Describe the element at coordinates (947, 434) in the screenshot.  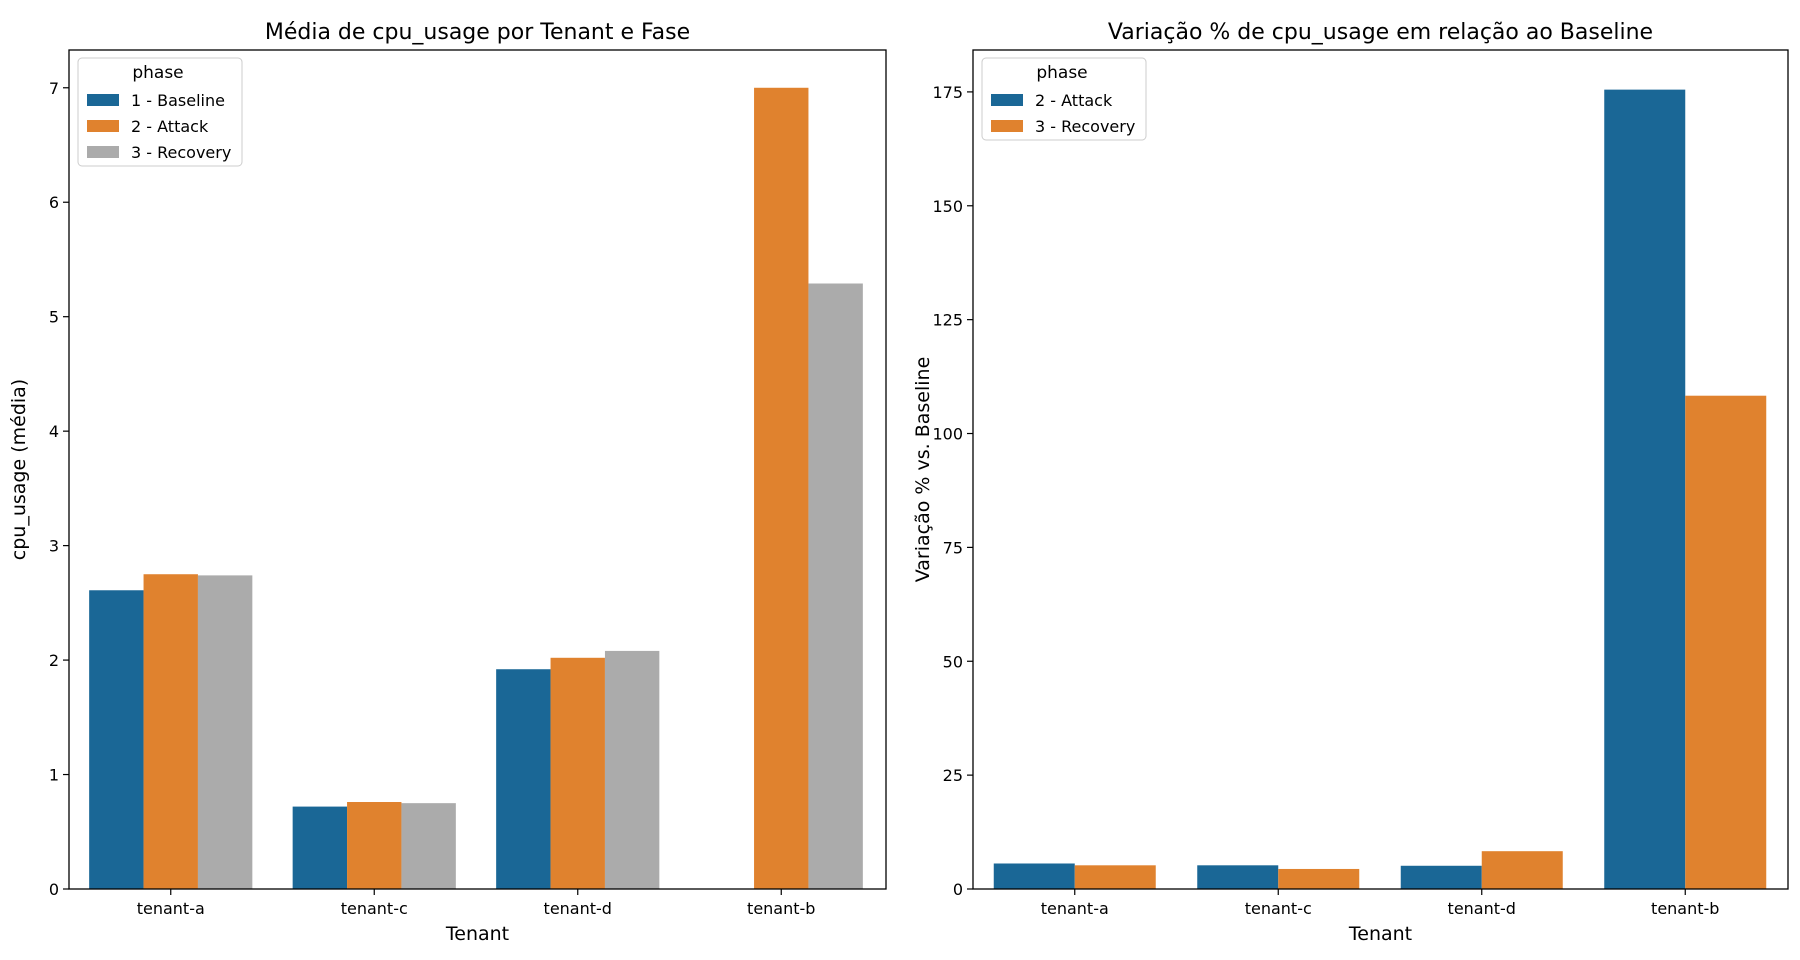
I see `y-tick-label: 100` at that location.